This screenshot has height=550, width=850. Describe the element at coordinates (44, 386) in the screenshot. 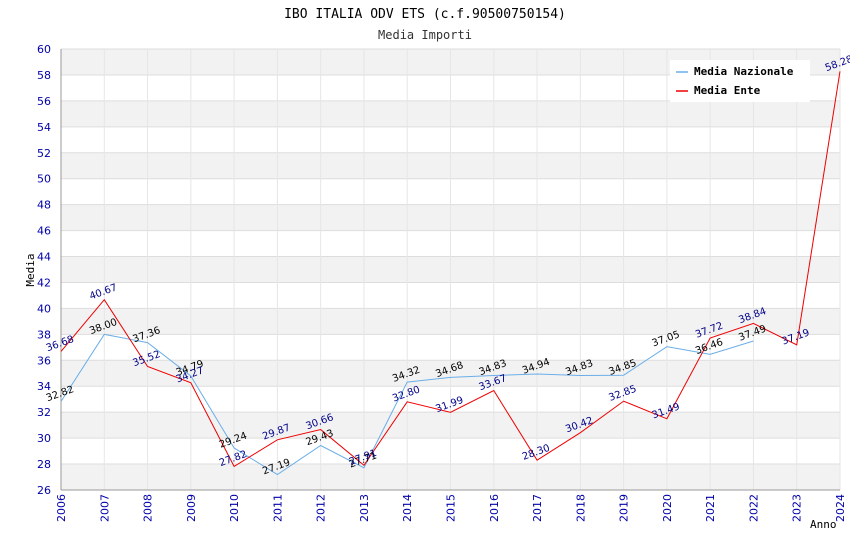

I see `y-tick-label: 34` at that location.